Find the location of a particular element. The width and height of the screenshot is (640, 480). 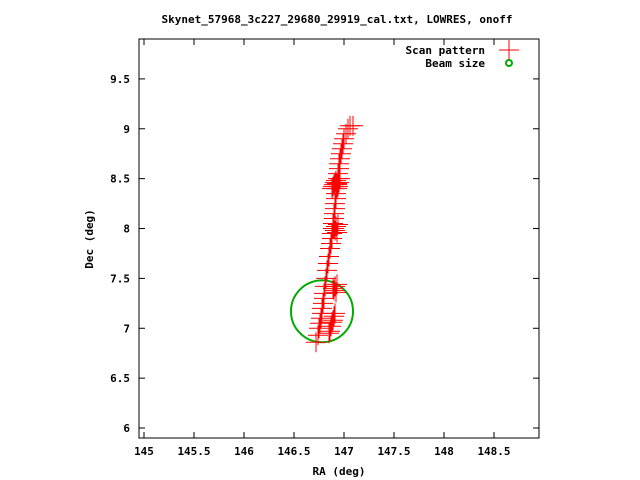

y-tick-label: 8.5 is located at coordinates (120, 179).